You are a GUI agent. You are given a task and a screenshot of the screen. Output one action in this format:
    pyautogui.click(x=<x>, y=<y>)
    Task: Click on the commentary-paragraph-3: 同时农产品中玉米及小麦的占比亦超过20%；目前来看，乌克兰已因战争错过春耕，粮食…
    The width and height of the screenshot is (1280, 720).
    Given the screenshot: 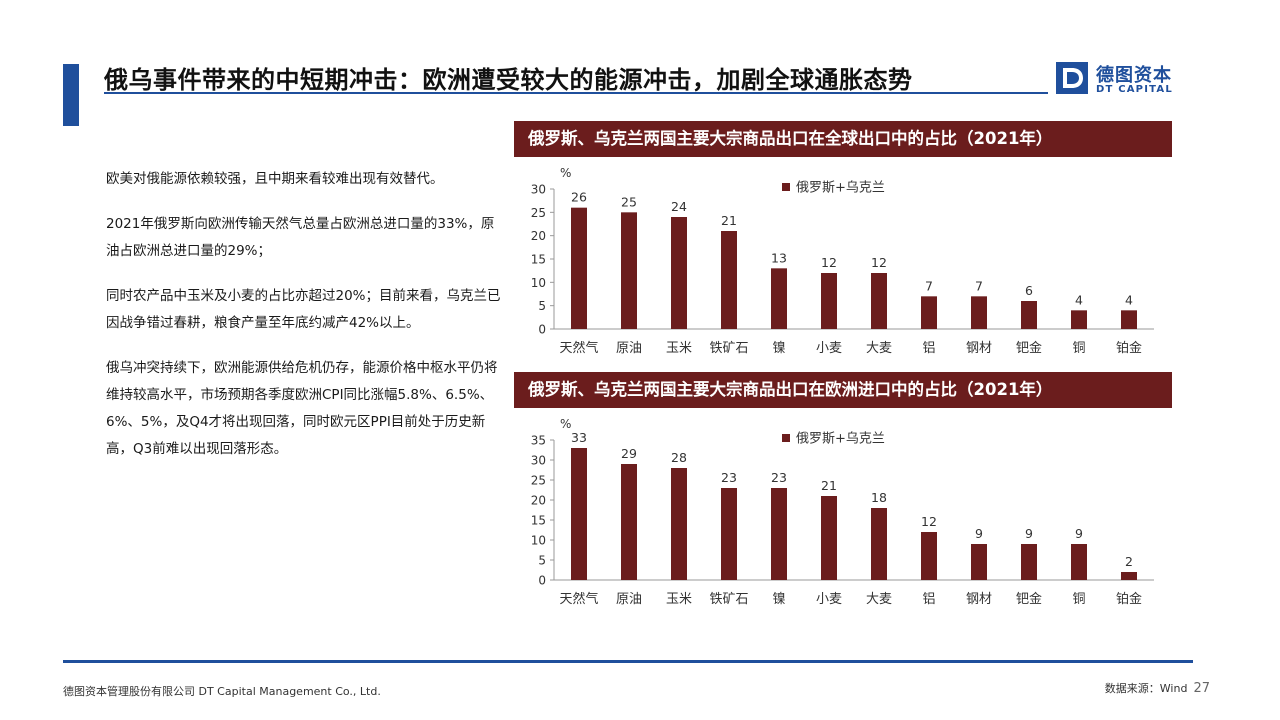 What is the action you would take?
    pyautogui.click(x=303, y=309)
    